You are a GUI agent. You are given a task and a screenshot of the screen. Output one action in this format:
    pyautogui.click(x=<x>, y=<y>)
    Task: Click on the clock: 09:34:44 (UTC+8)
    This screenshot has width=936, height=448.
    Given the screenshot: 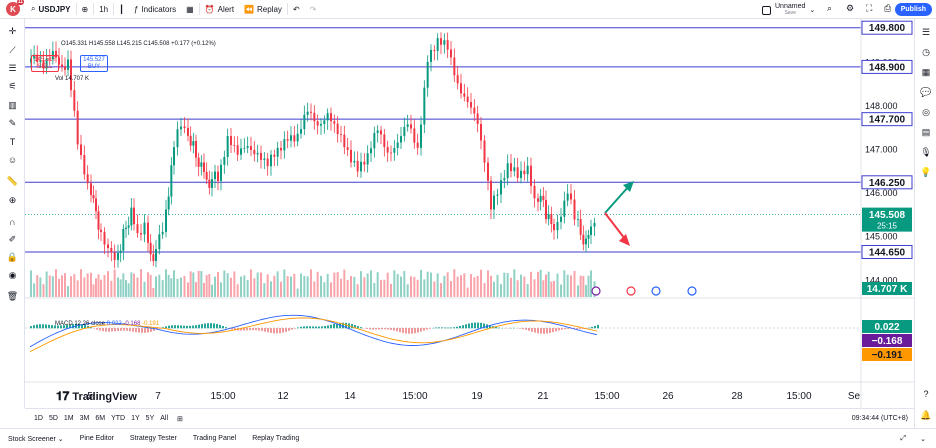 What is the action you would take?
    pyautogui.click(x=879, y=418)
    